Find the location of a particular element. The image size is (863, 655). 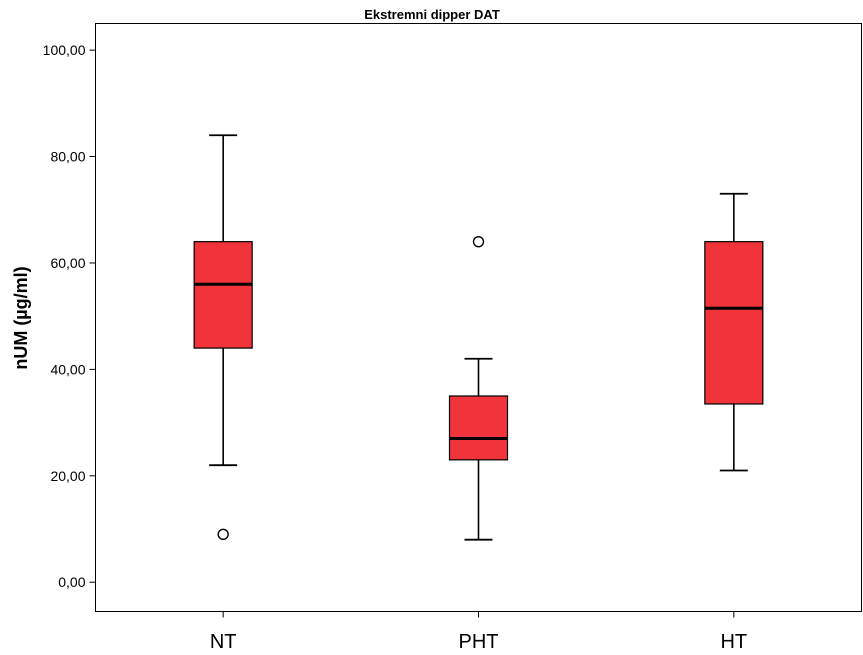

chart-title: Ekstremni dipper DAT is located at coordinates (432, 14).